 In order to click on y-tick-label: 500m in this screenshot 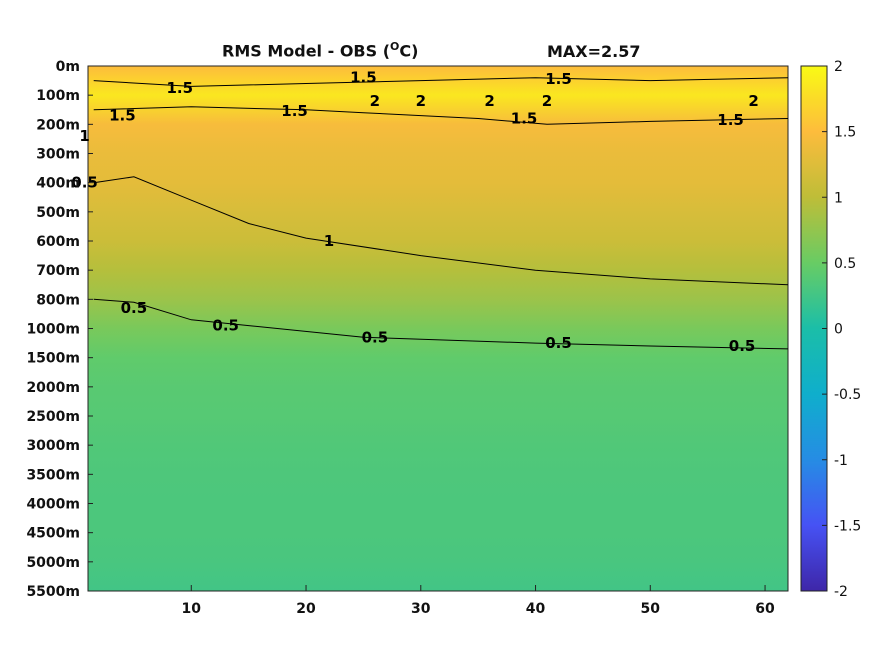, I will do `click(58, 213)`.